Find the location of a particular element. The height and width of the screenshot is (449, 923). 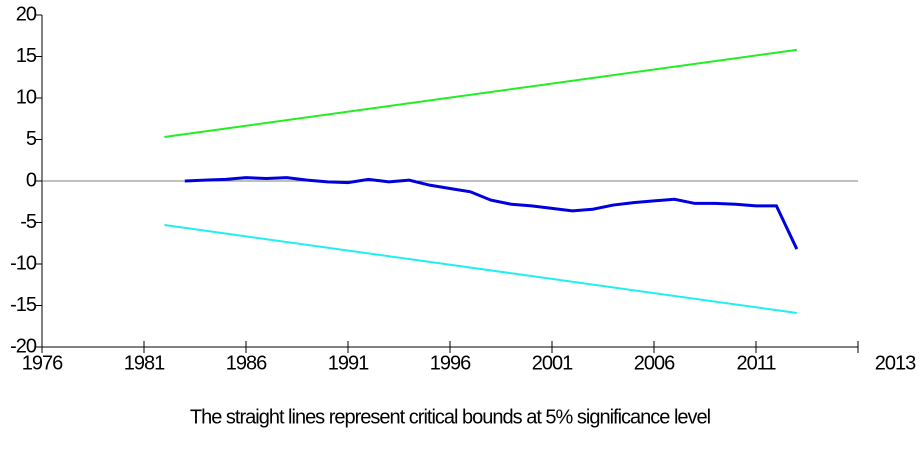

x-end-label: 2013 is located at coordinates (895, 363).